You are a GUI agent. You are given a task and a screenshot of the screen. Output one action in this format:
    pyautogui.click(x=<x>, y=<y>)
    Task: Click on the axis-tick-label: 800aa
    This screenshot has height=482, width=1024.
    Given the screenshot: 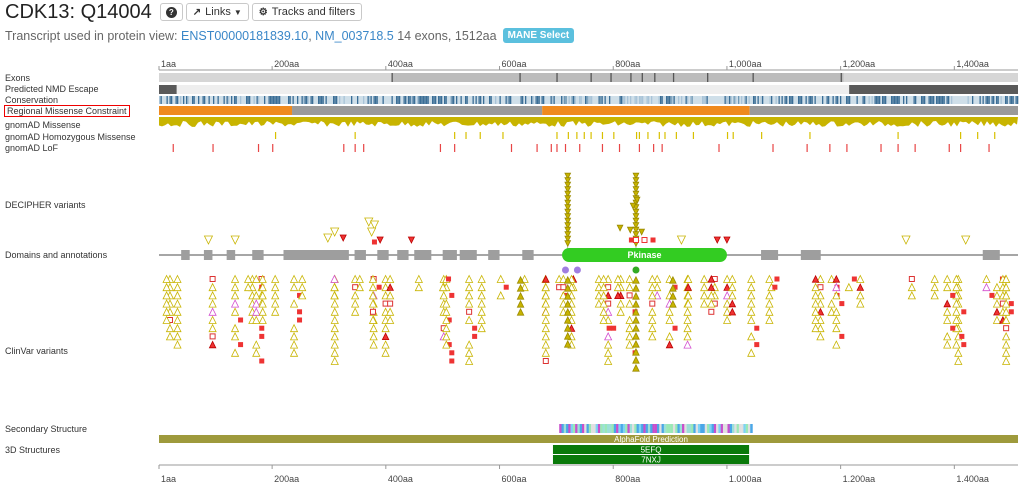 What is the action you would take?
    pyautogui.click(x=627, y=478)
    